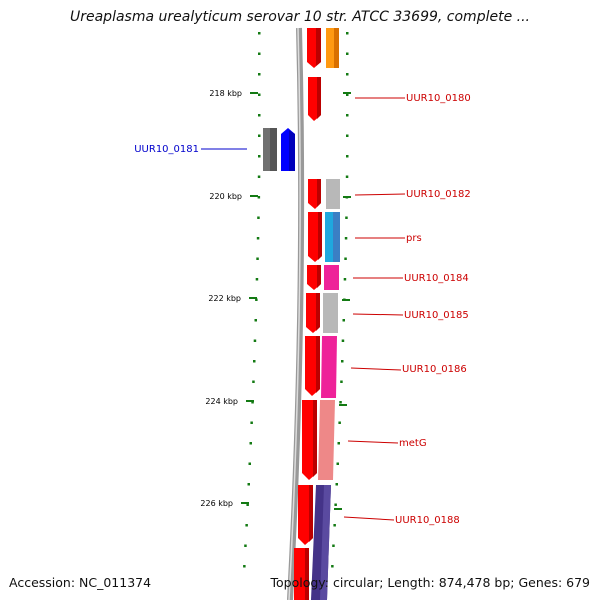 The height and width of the screenshot is (600, 600). Describe the element at coordinates (438, 98) in the screenshot. I see `gene-label-UUR10_0180: UUR10_0180` at that location.